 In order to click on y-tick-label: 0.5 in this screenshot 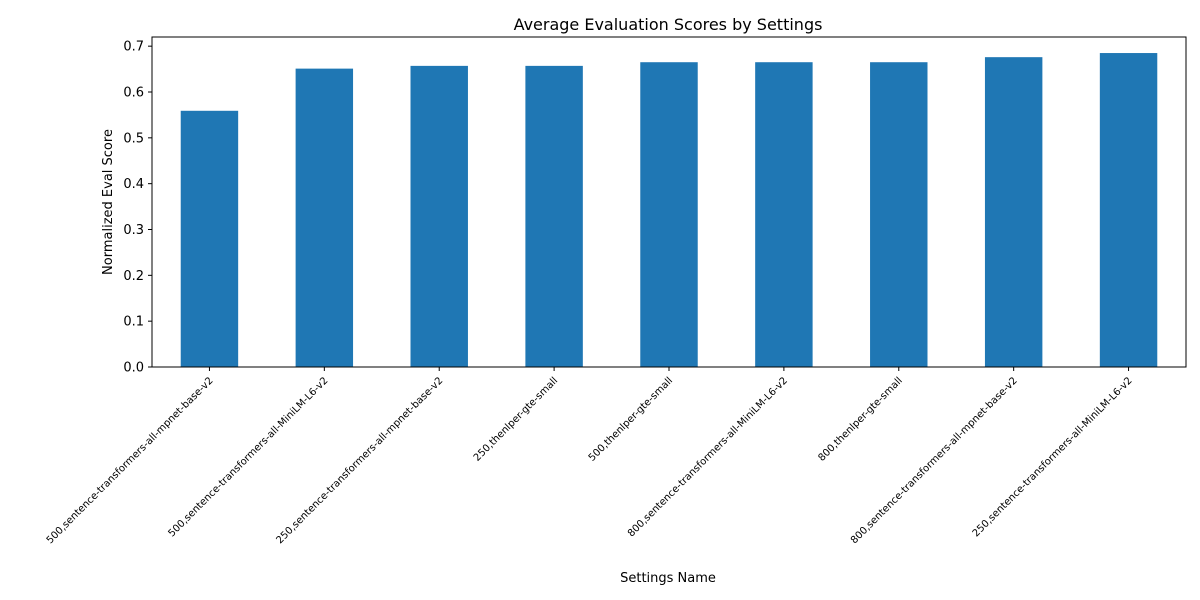, I will do `click(133, 138)`.